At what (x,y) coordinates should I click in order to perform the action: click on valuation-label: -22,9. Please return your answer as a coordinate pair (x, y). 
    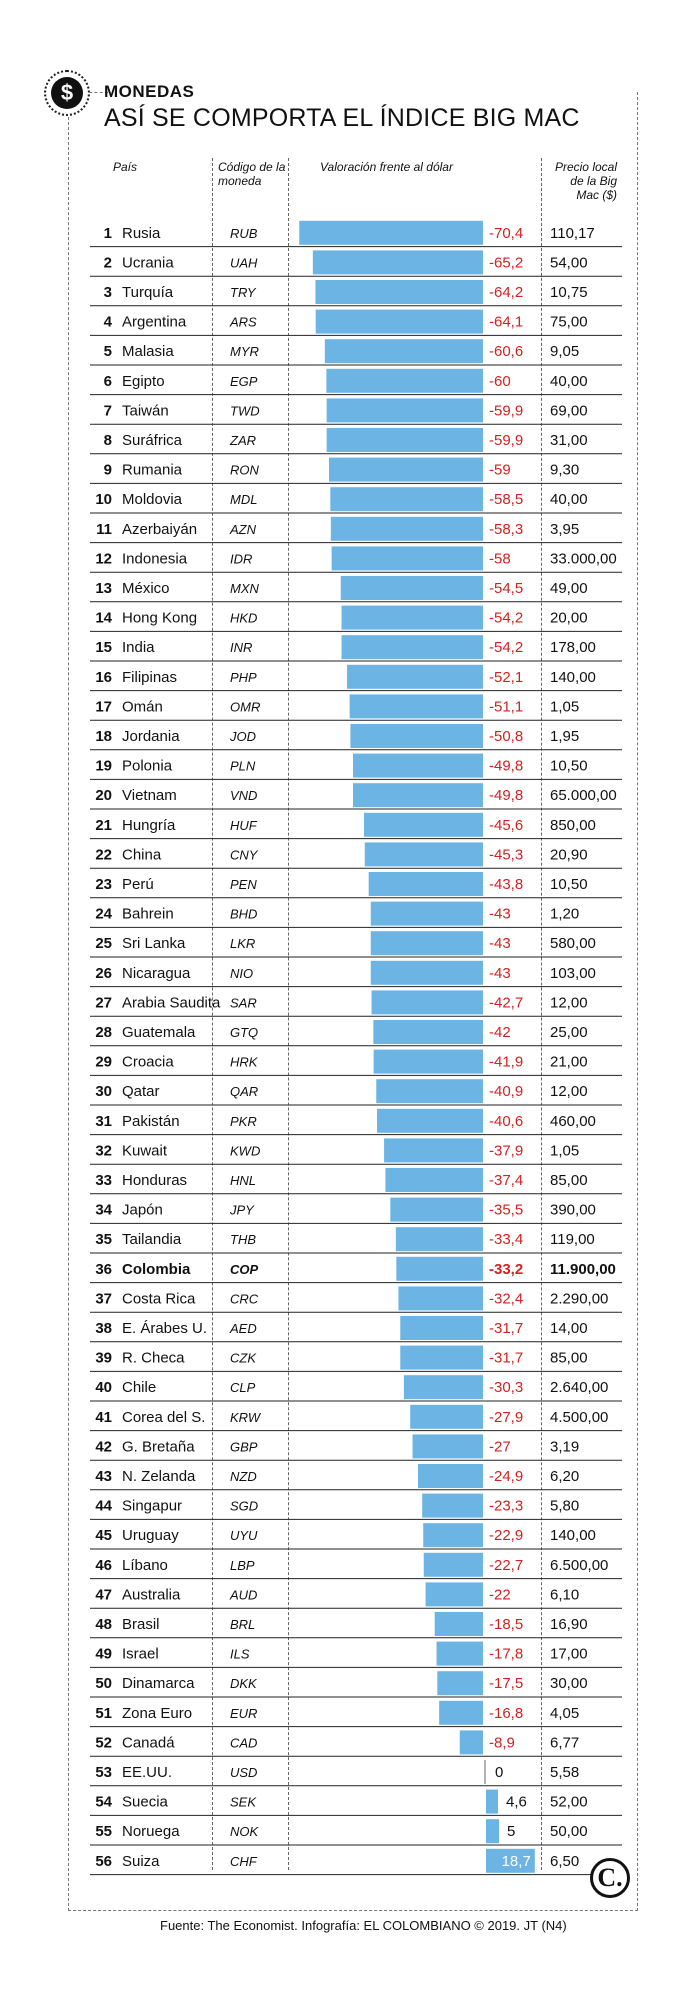
    Looking at the image, I should click on (506, 1535).